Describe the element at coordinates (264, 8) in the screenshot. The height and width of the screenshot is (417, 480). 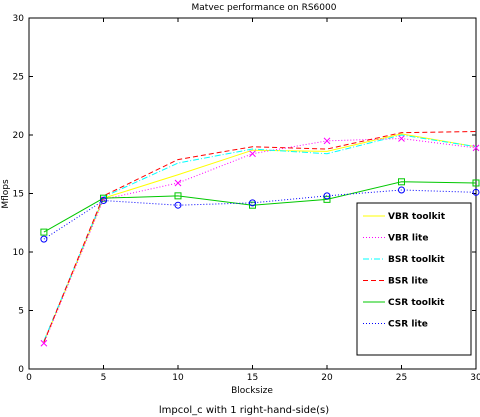
I see `chart-title: Matvec performance on RS6000` at that location.